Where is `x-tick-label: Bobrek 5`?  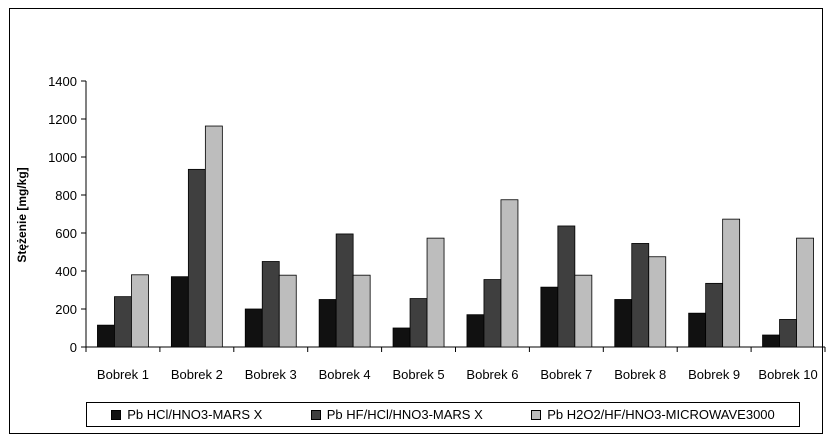
x-tick-label: Bobrek 5 is located at coordinates (419, 374).